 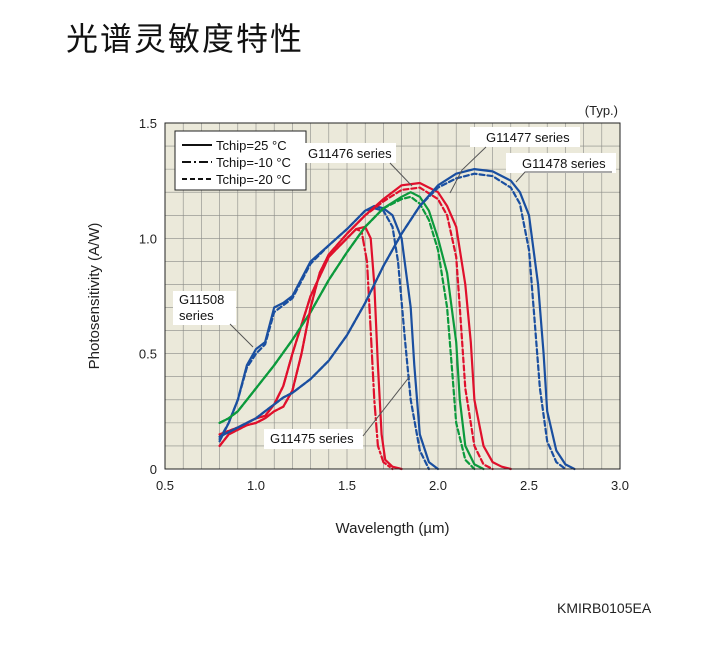 What do you see at coordinates (148, 238) in the screenshot?
I see `y-tick-label: 1.0` at bounding box center [148, 238].